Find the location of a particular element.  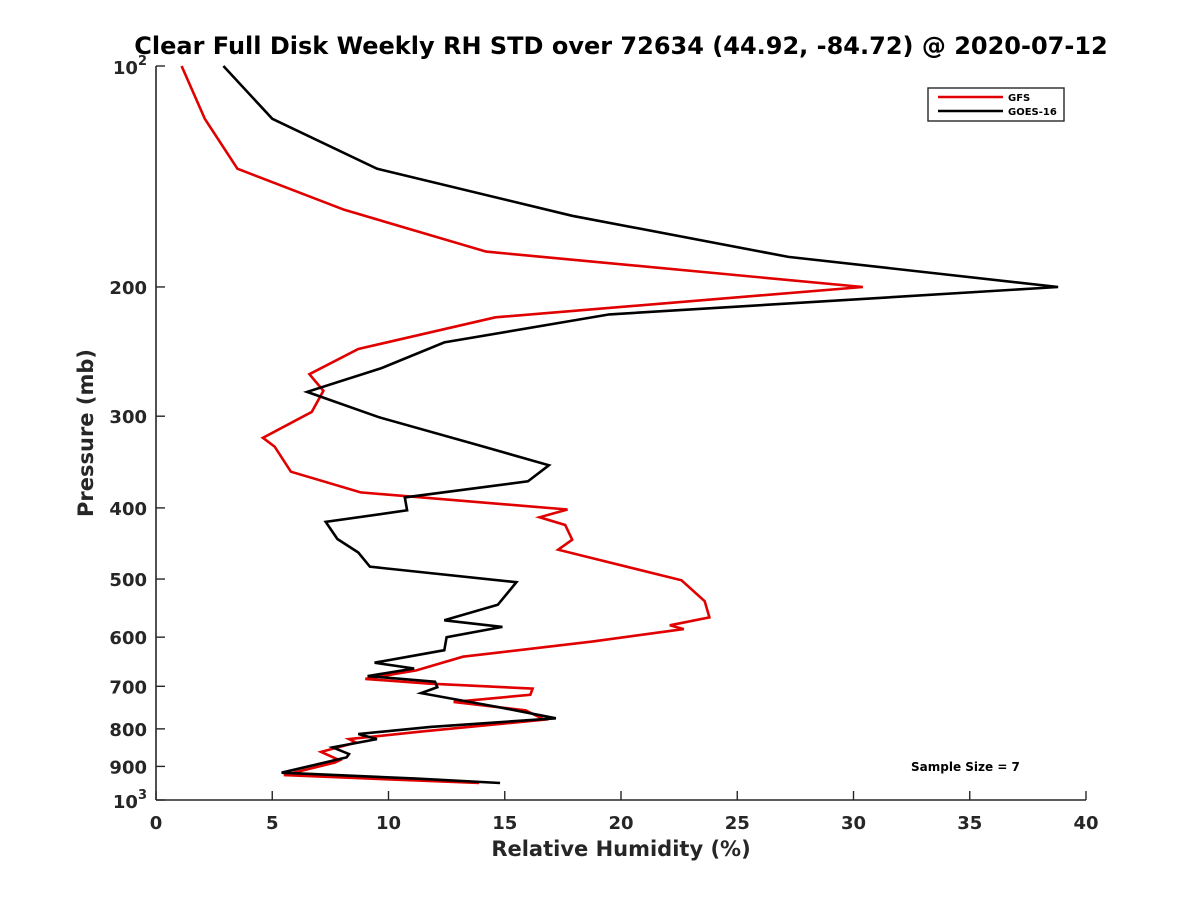

legend: GFS GOES-16 is located at coordinates (996, 104).